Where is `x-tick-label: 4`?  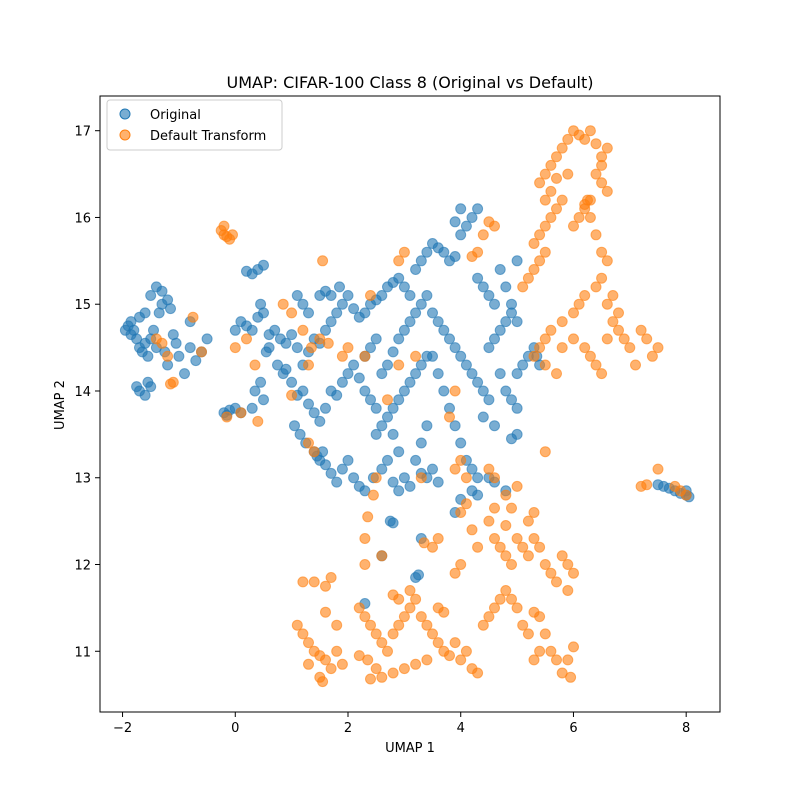
x-tick-label: 4 is located at coordinates (461, 728).